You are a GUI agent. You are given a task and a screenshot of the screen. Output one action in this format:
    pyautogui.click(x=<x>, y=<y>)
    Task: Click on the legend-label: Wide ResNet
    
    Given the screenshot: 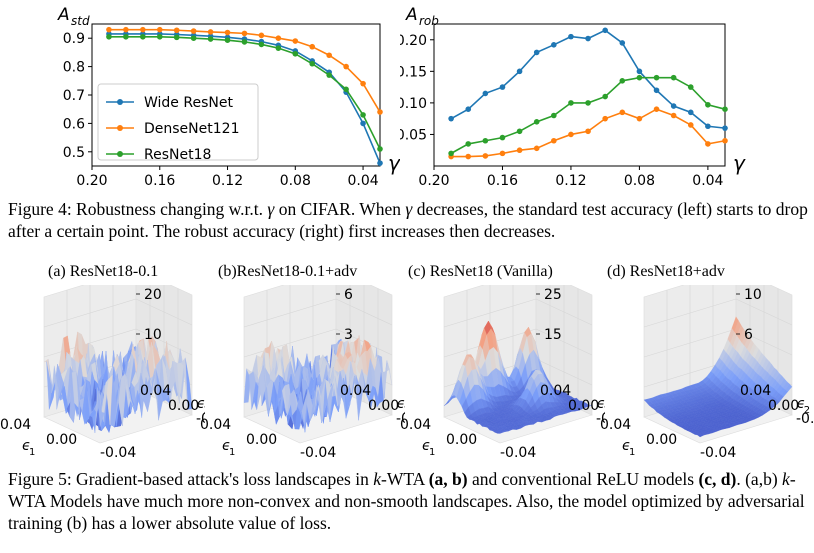 What is the action you would take?
    pyautogui.click(x=188, y=103)
    